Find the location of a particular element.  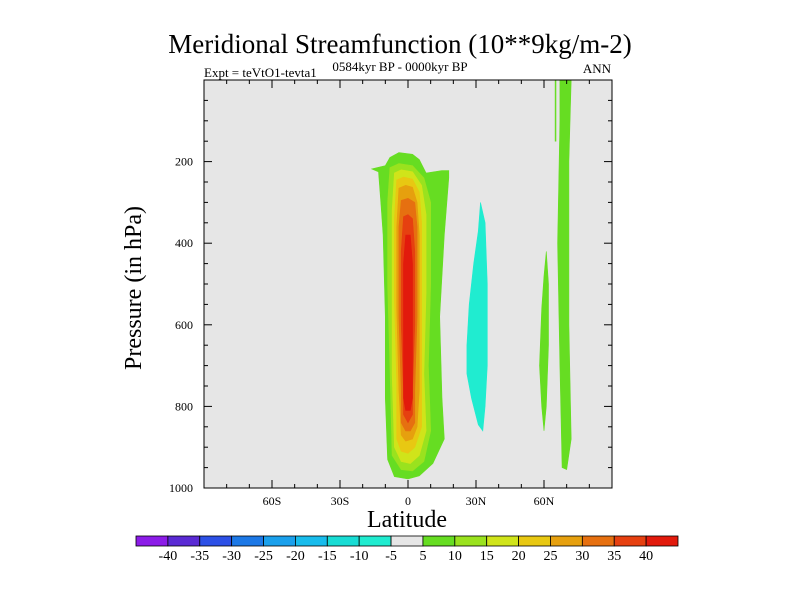

colorbar-label: 35 is located at coordinates (614, 556).